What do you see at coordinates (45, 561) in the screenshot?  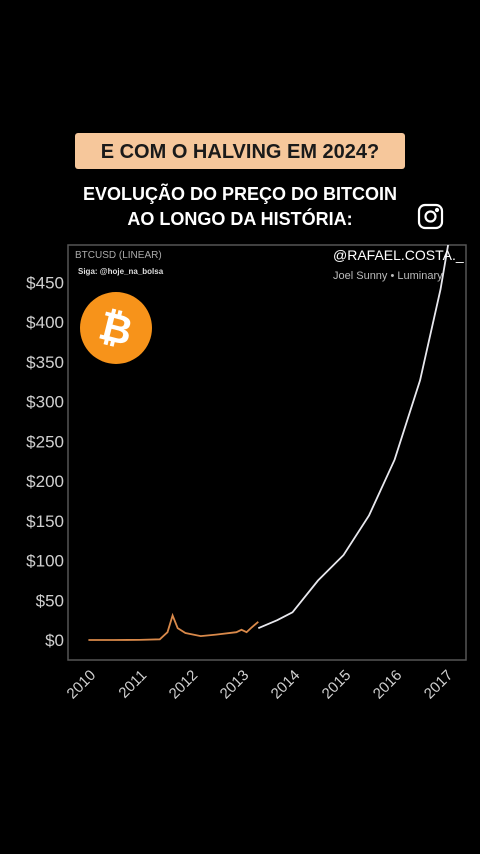 I see `y-tick-label: $100` at bounding box center [45, 561].